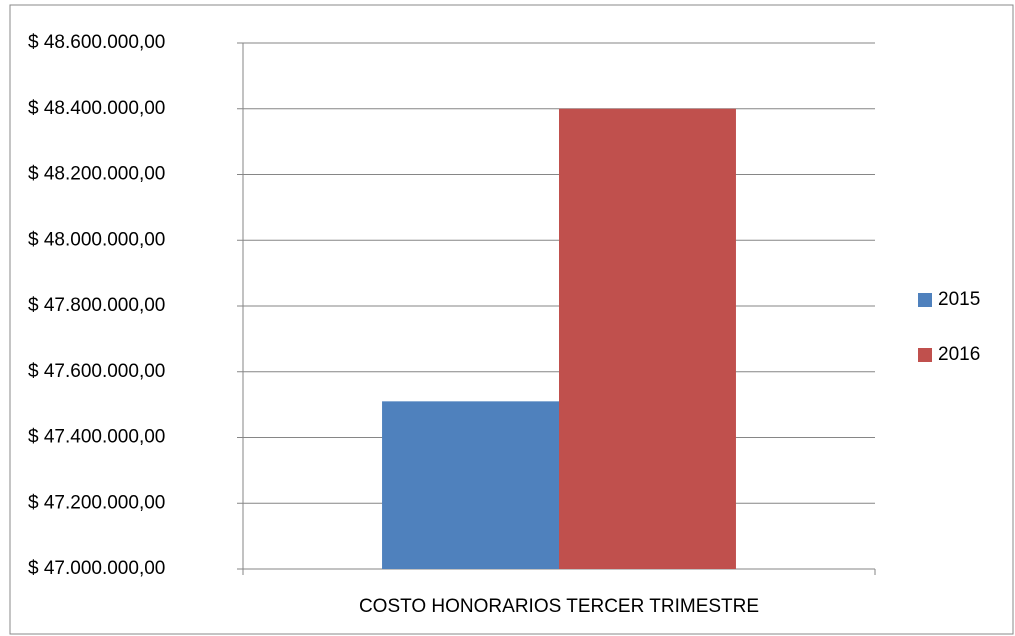 Image resolution: width=1015 pixels, height=636 pixels. What do you see at coordinates (96, 305) in the screenshot?
I see `y-tick-label: $ 47.800.000,00` at bounding box center [96, 305].